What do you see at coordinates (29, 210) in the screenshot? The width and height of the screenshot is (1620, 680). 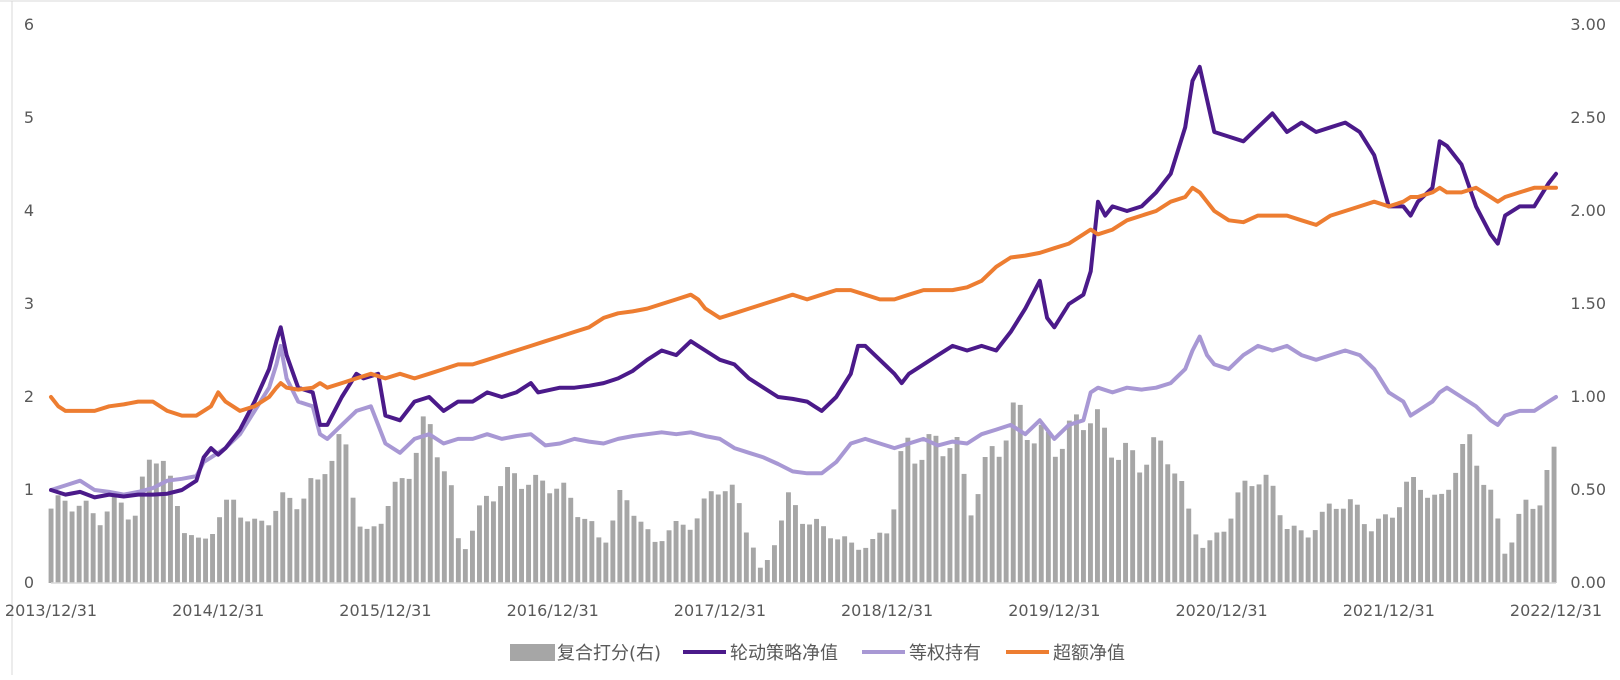 I see `y-left-tick-label: 4` at bounding box center [29, 210].